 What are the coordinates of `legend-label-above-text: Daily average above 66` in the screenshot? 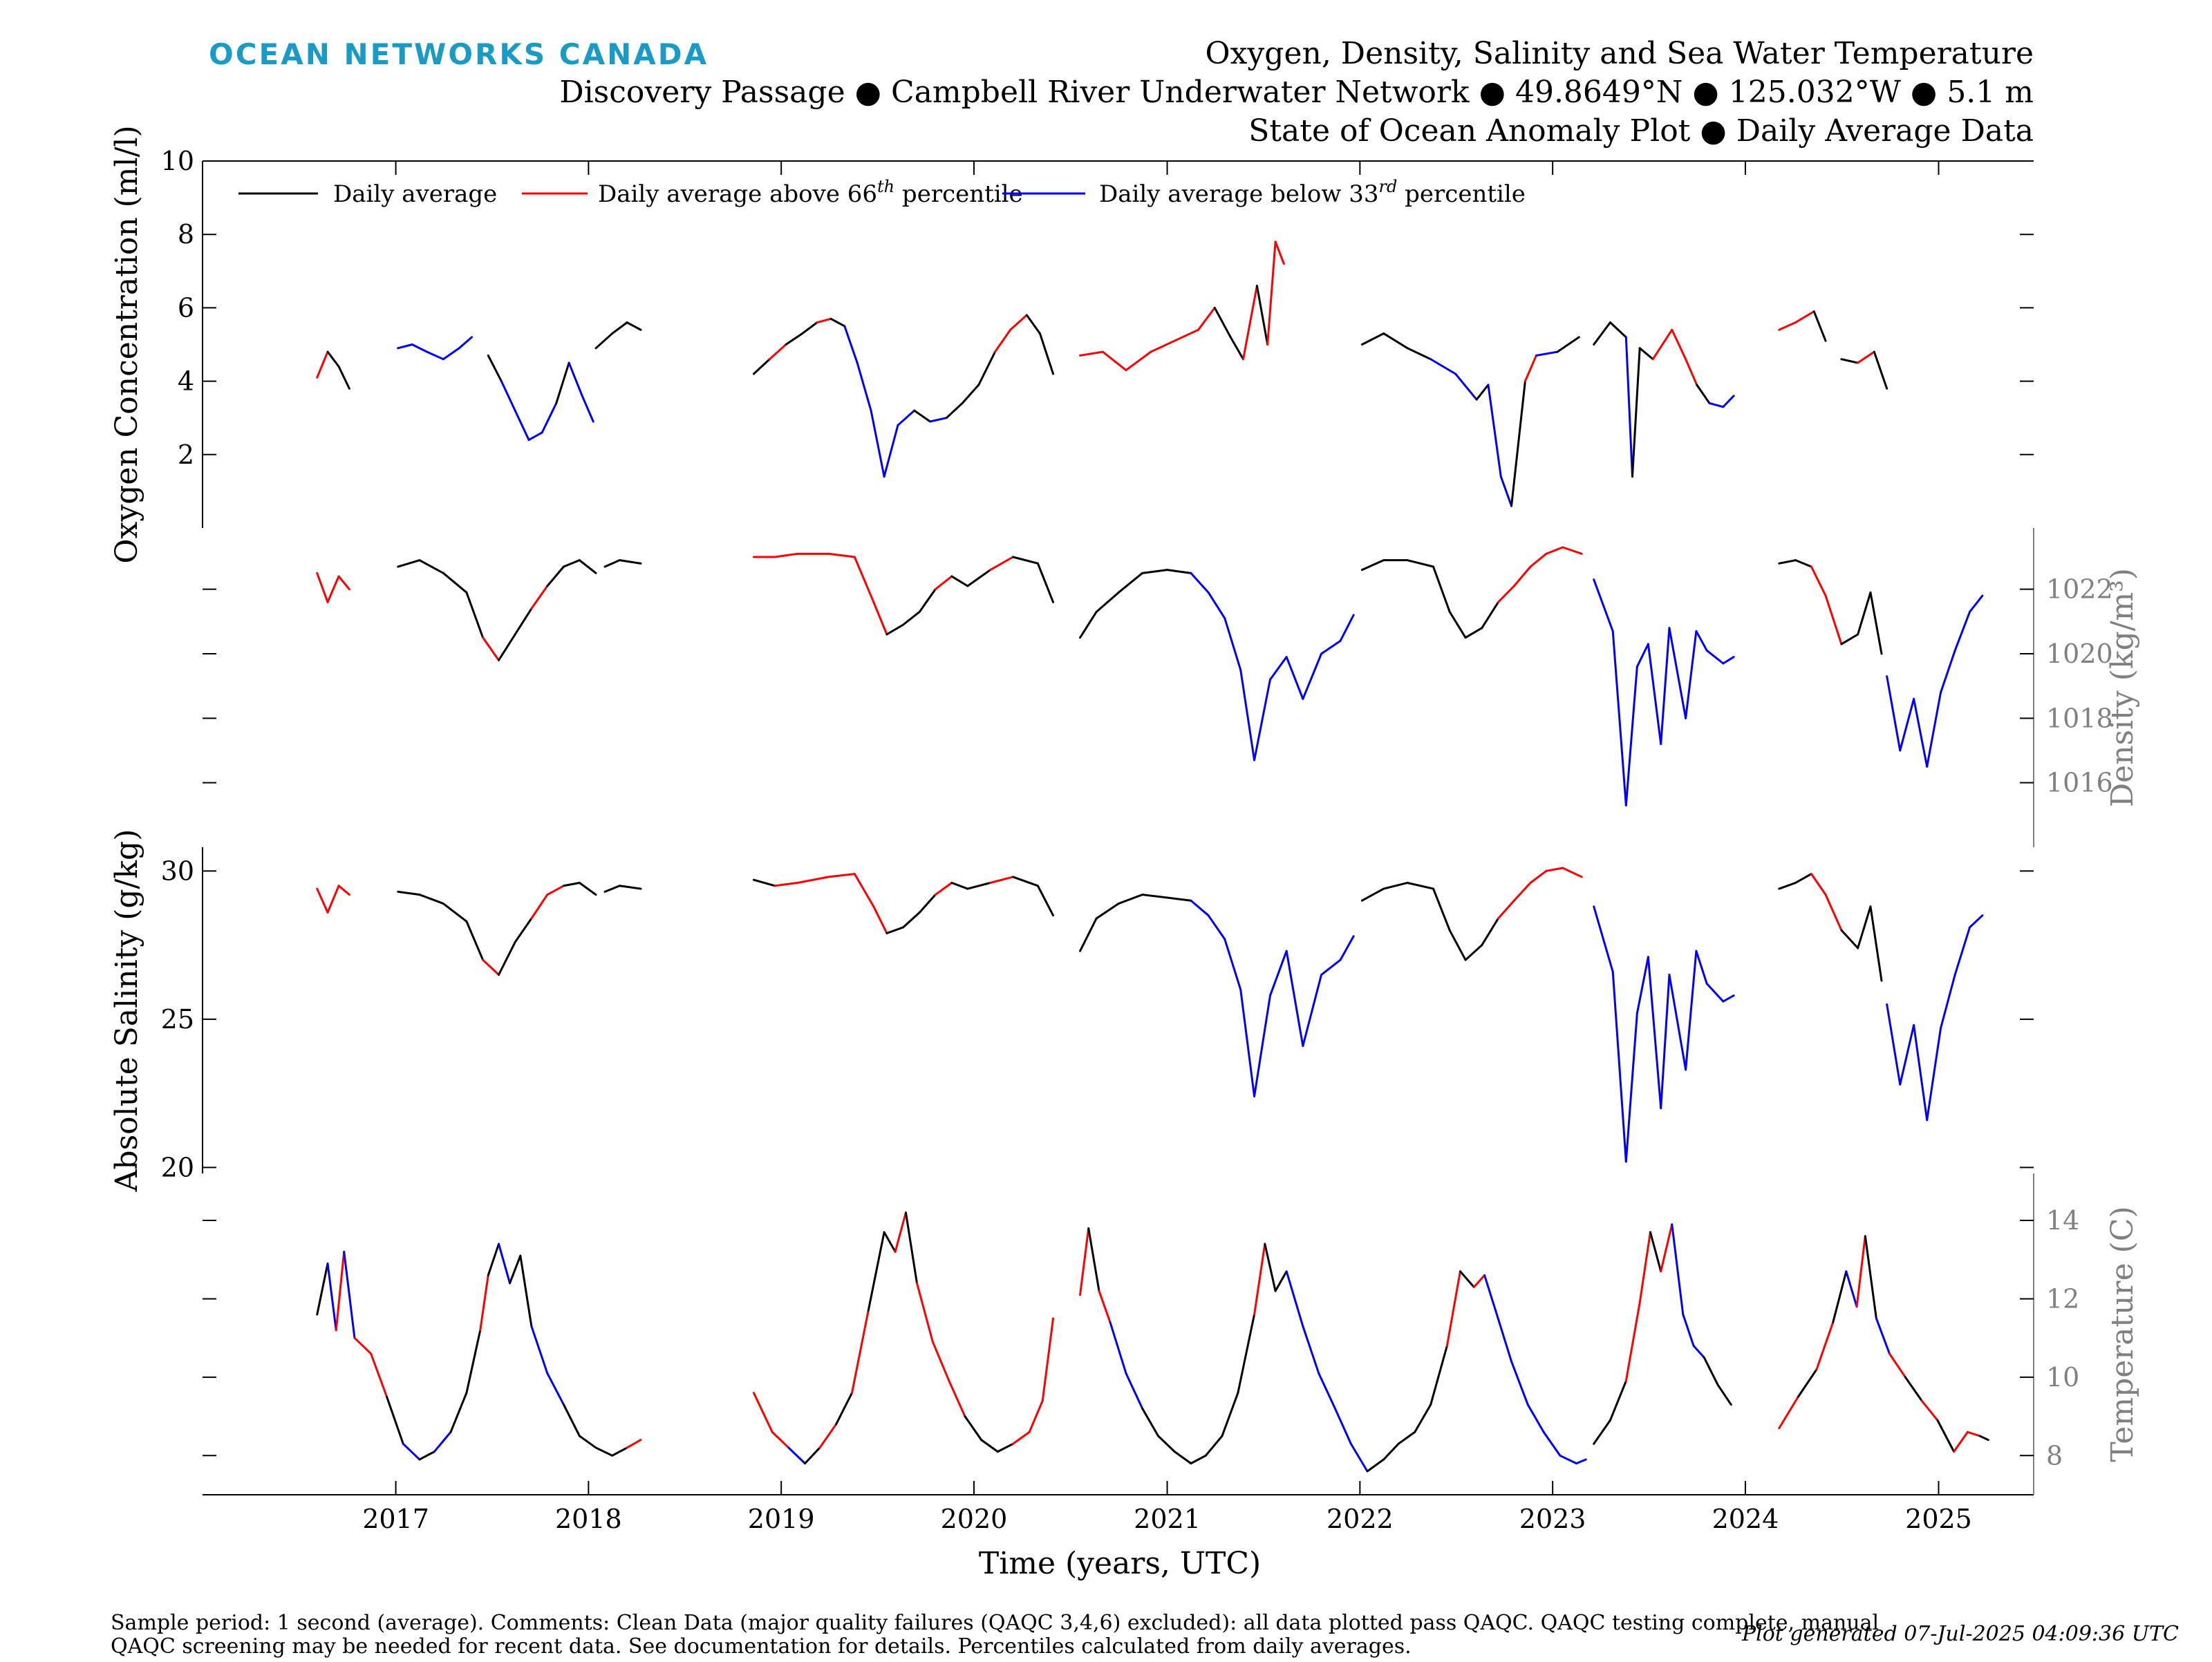 It's located at (737, 194).